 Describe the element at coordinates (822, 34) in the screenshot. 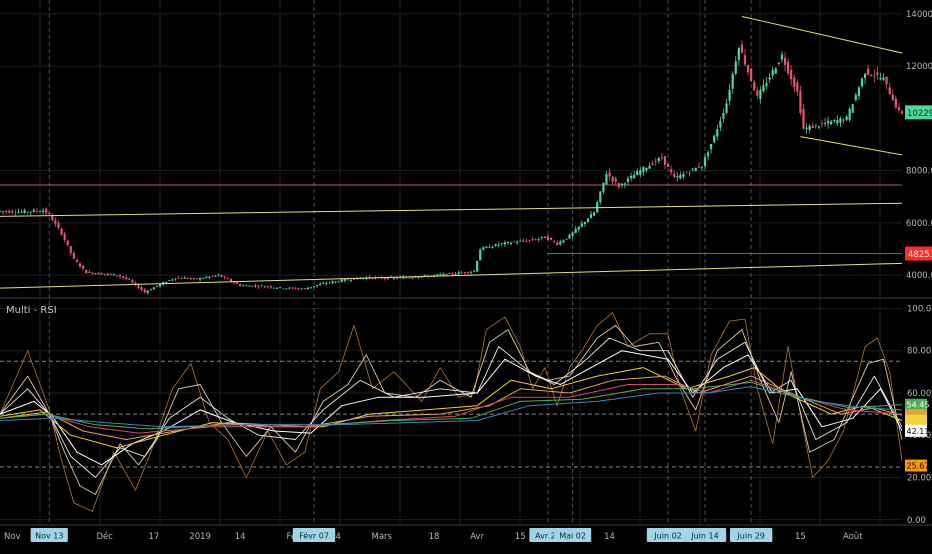

I see `trendline` at that location.